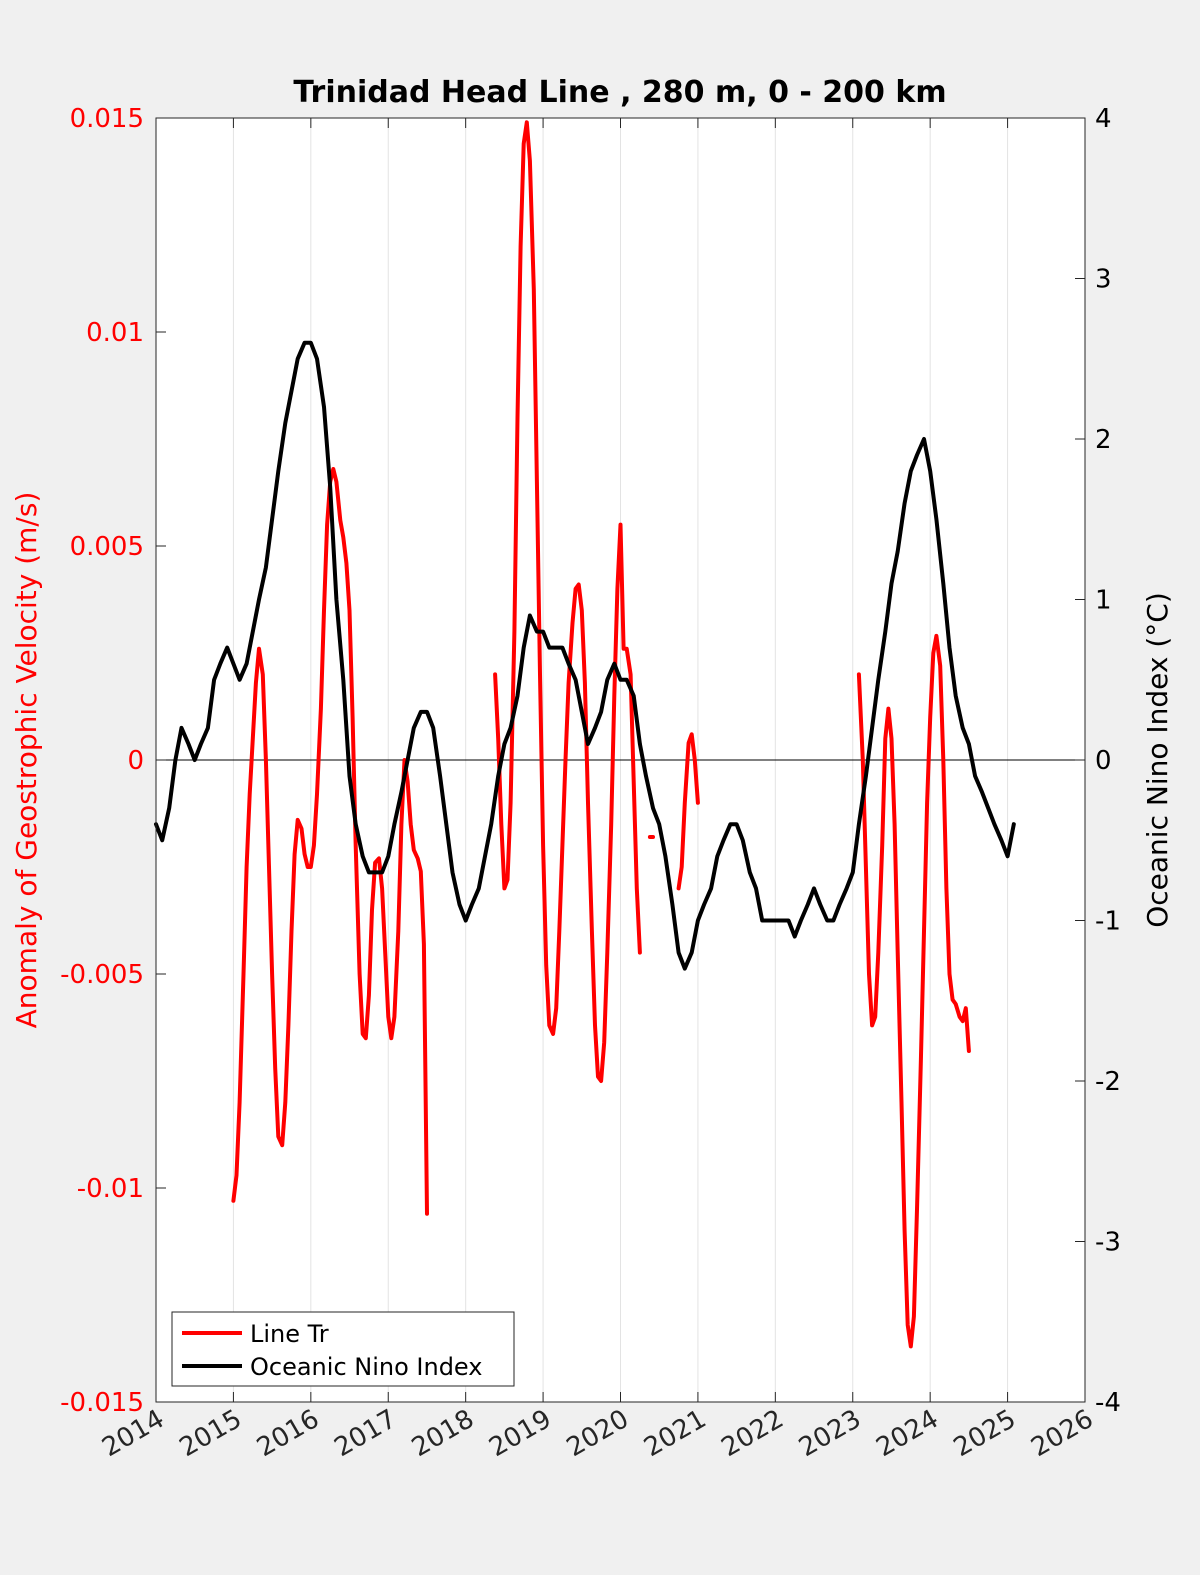 This screenshot has width=1200, height=1575. Describe the element at coordinates (1103, 440) in the screenshot. I see `y-right-tick-label: 2` at that location.